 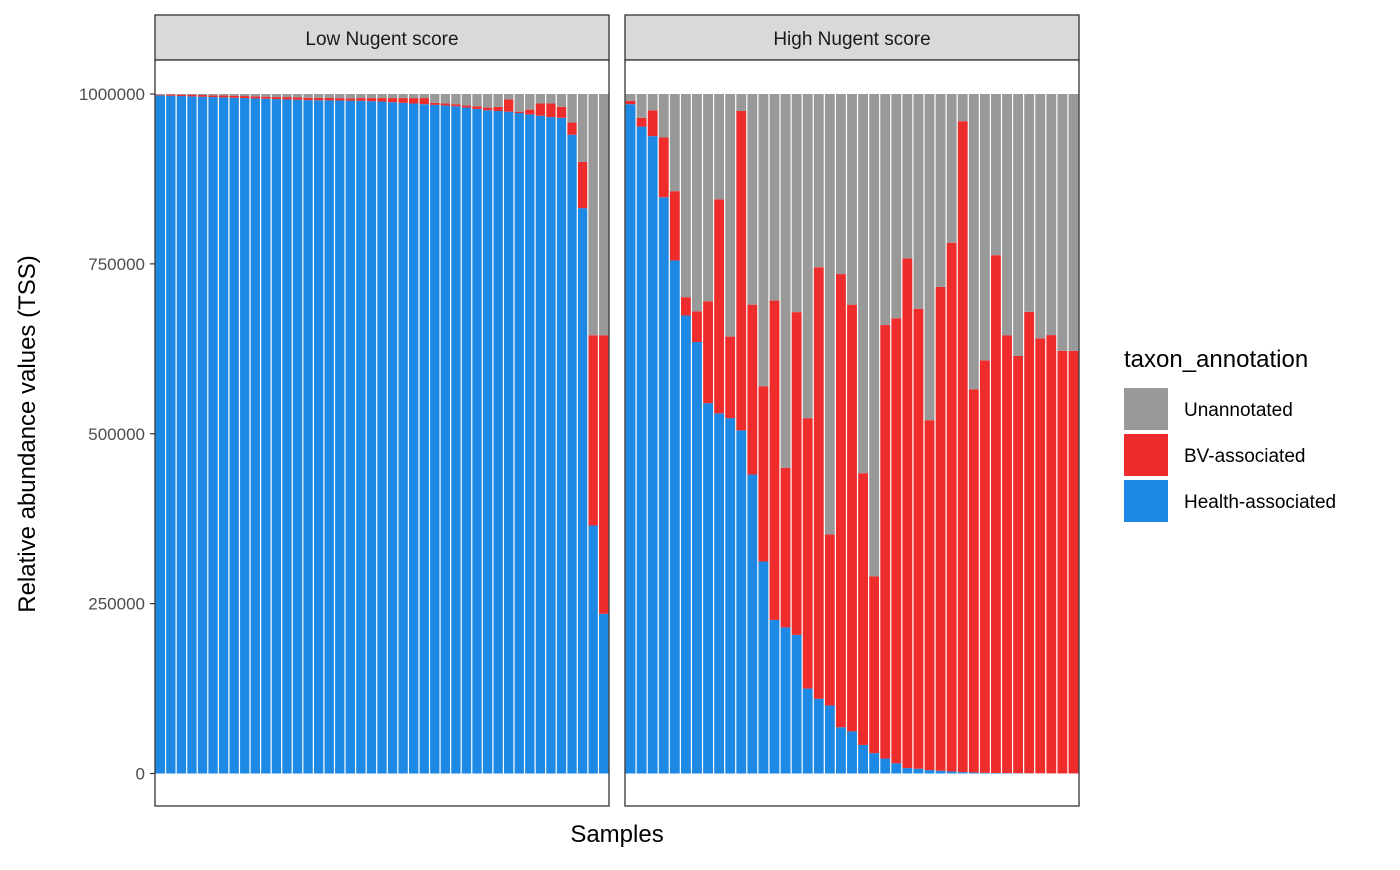 I want to click on x-axis-title: Samples, so click(x=616, y=834).